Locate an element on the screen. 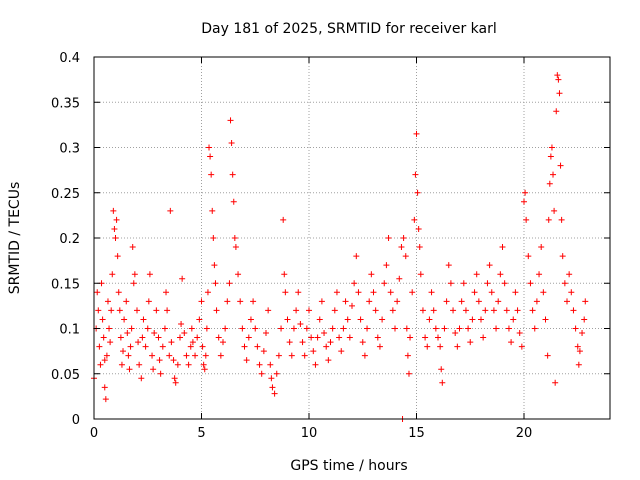 The width and height of the screenshot is (640, 480). y-tick-label: 0.3 is located at coordinates (69, 149).